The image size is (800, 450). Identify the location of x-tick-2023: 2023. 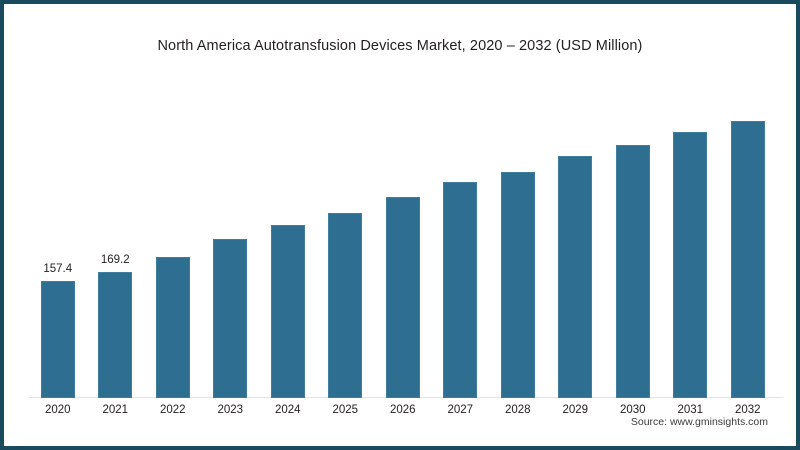
(230, 410).